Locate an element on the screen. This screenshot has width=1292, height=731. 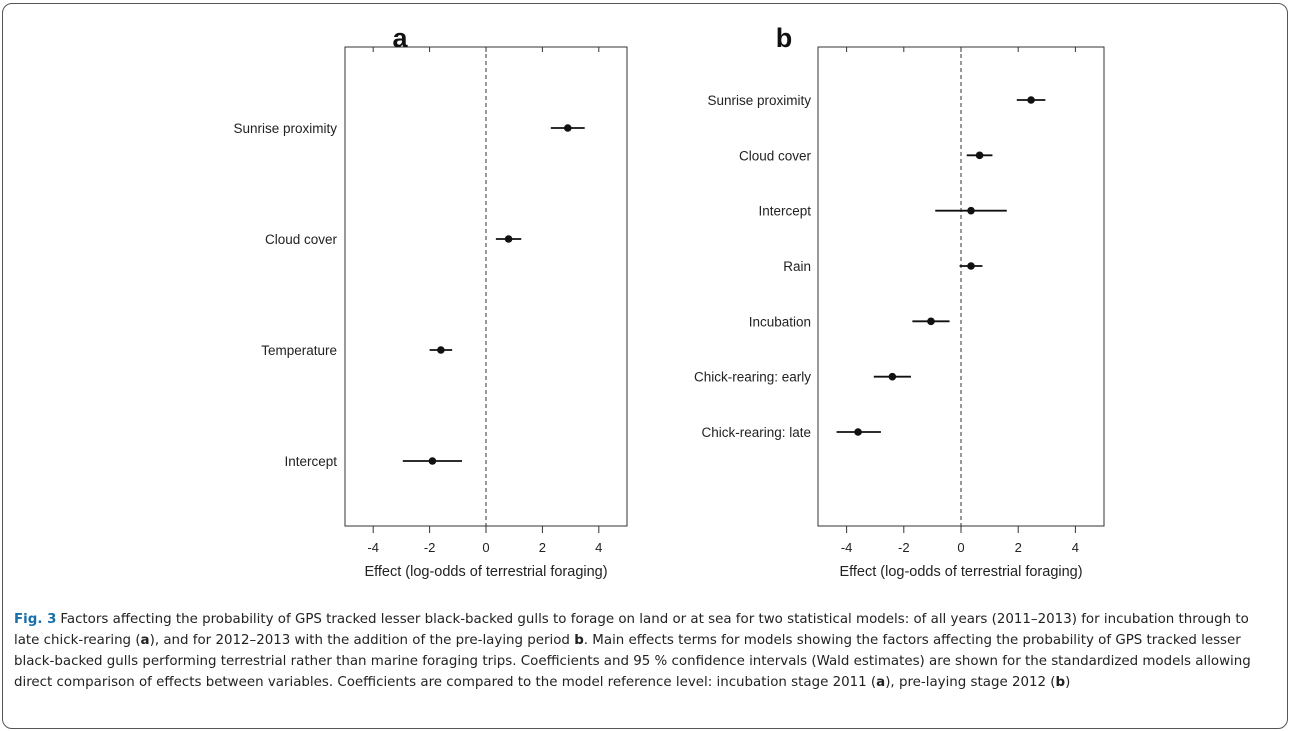
term-label: Incubation is located at coordinates (780, 321).